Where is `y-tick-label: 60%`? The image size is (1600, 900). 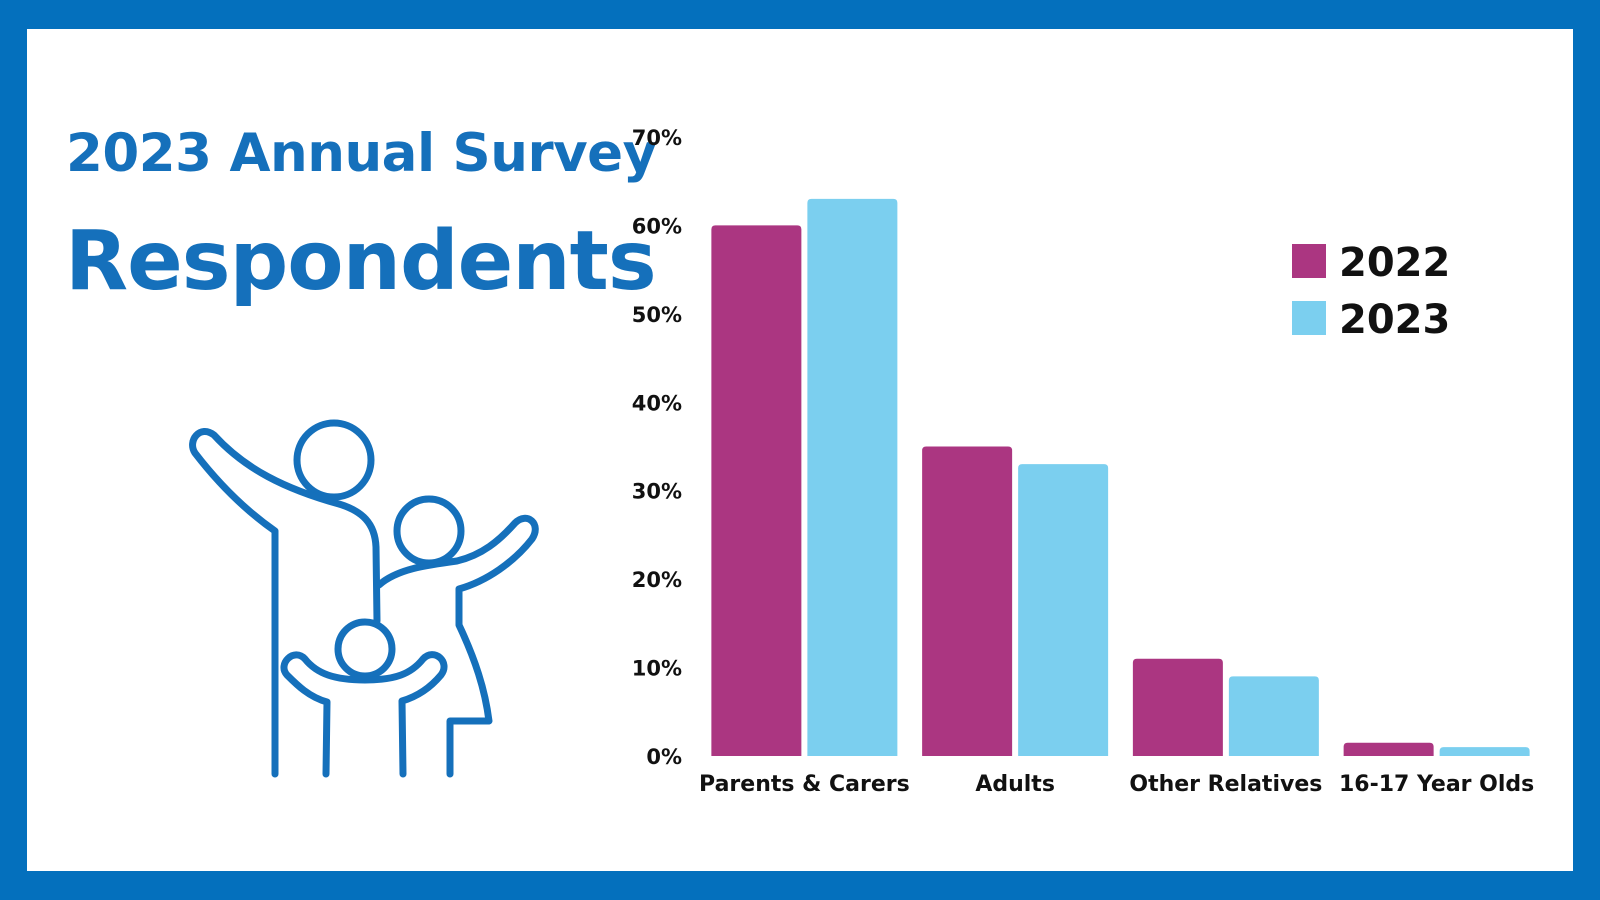 y-tick-label: 60% is located at coordinates (657, 226).